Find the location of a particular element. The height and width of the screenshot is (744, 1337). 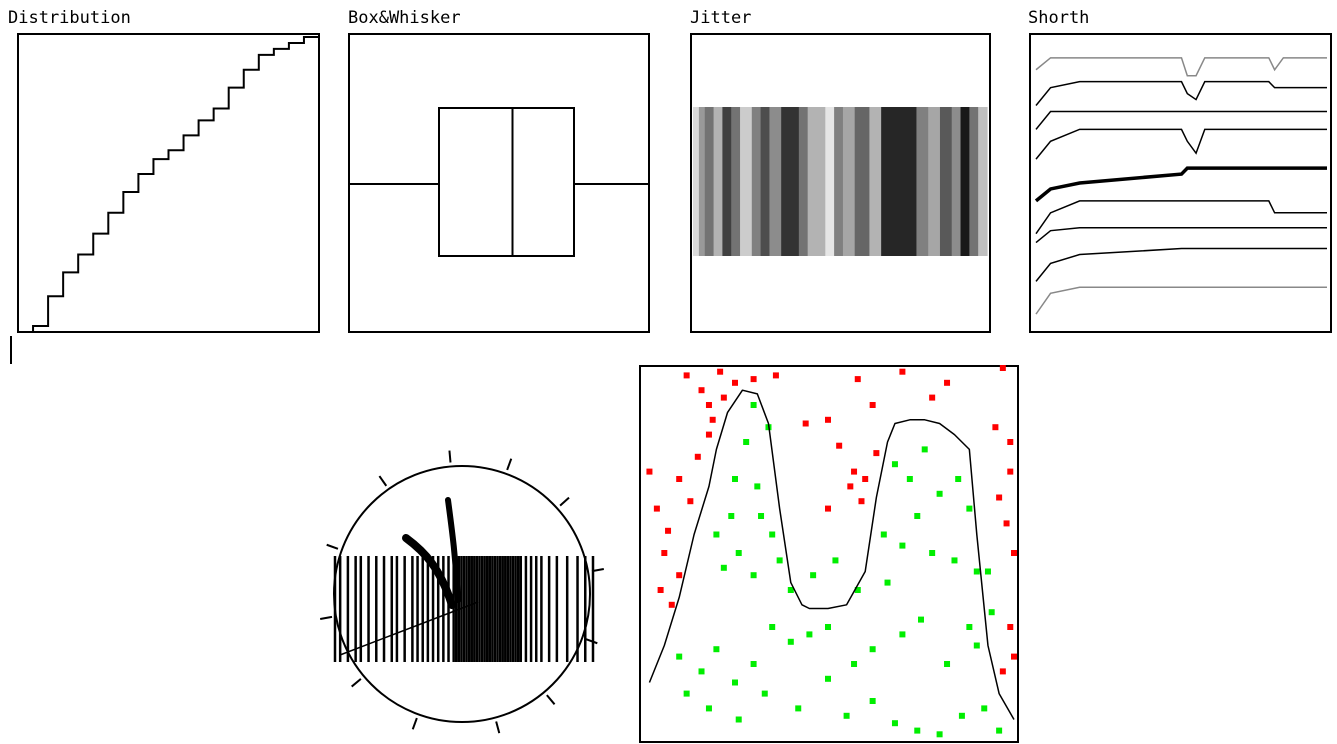

jitter-title: Jitter is located at coordinates (721, 18).